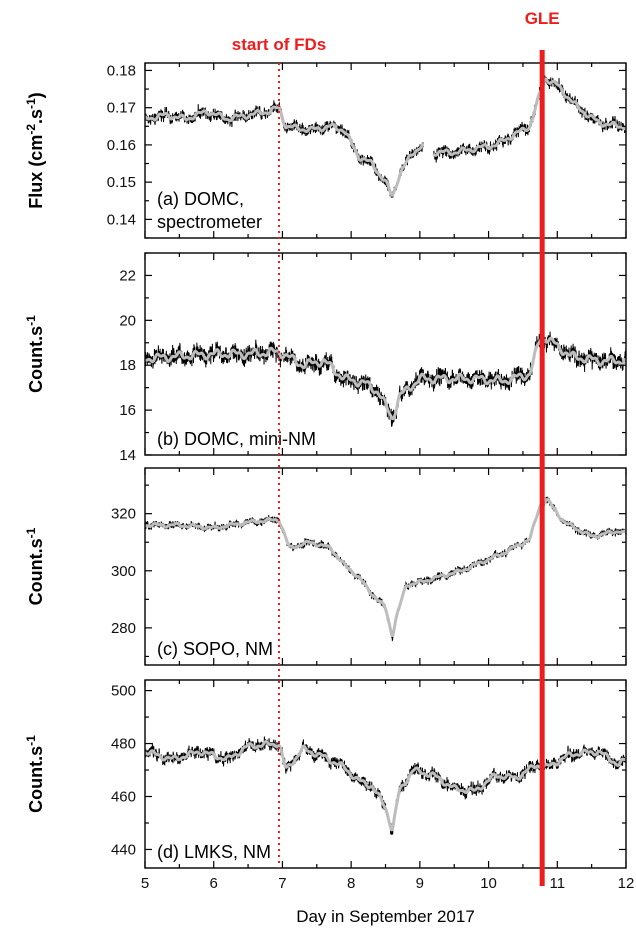 The height and width of the screenshot is (938, 636). I want to click on y-tick-label: 300, so click(123, 571).